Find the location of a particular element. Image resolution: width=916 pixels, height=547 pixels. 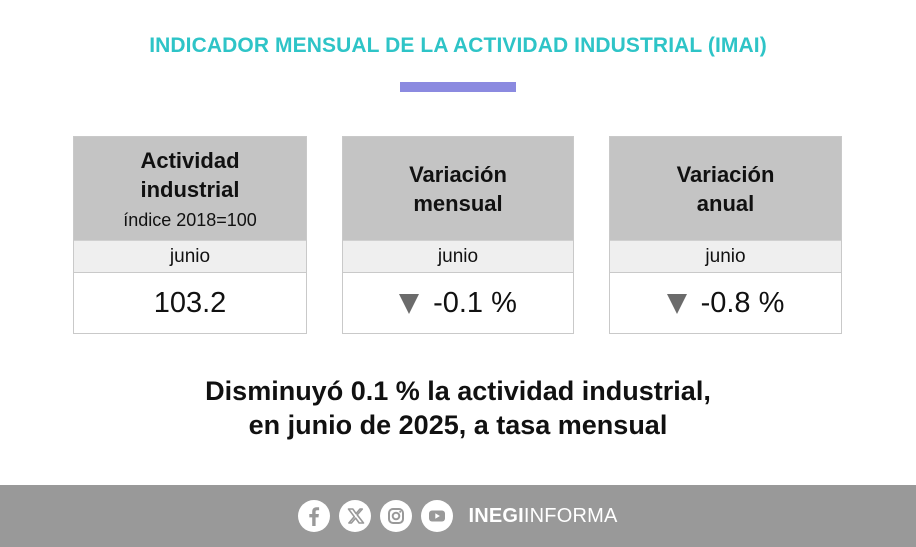

brand-name: INEGIINFORMA is located at coordinates (542, 516).